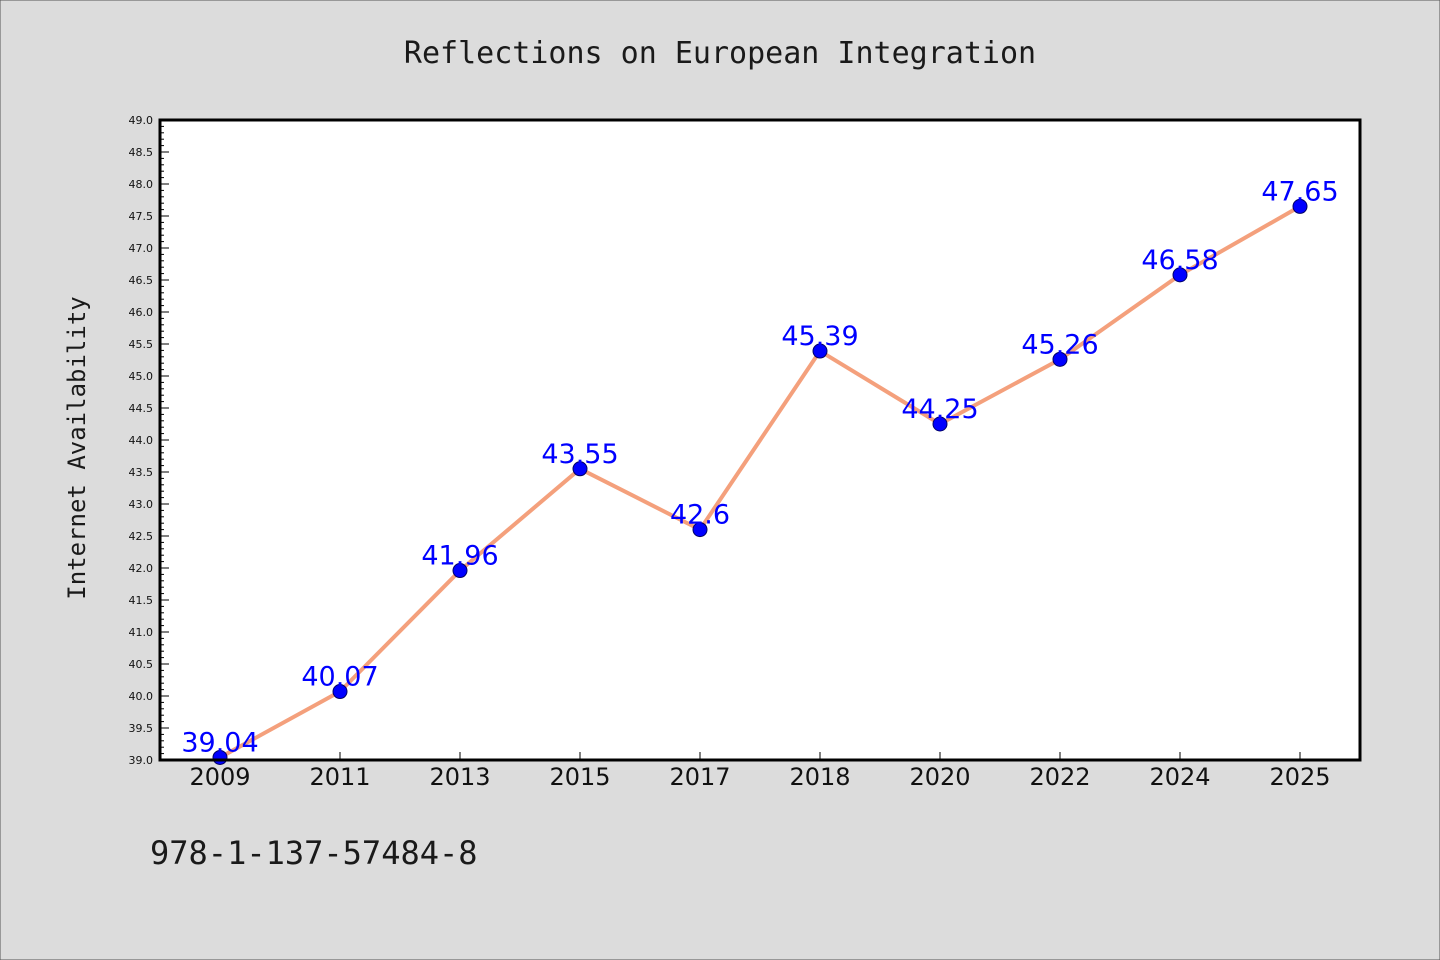  I want to click on y-tick-label: 41.0, so click(141, 632).